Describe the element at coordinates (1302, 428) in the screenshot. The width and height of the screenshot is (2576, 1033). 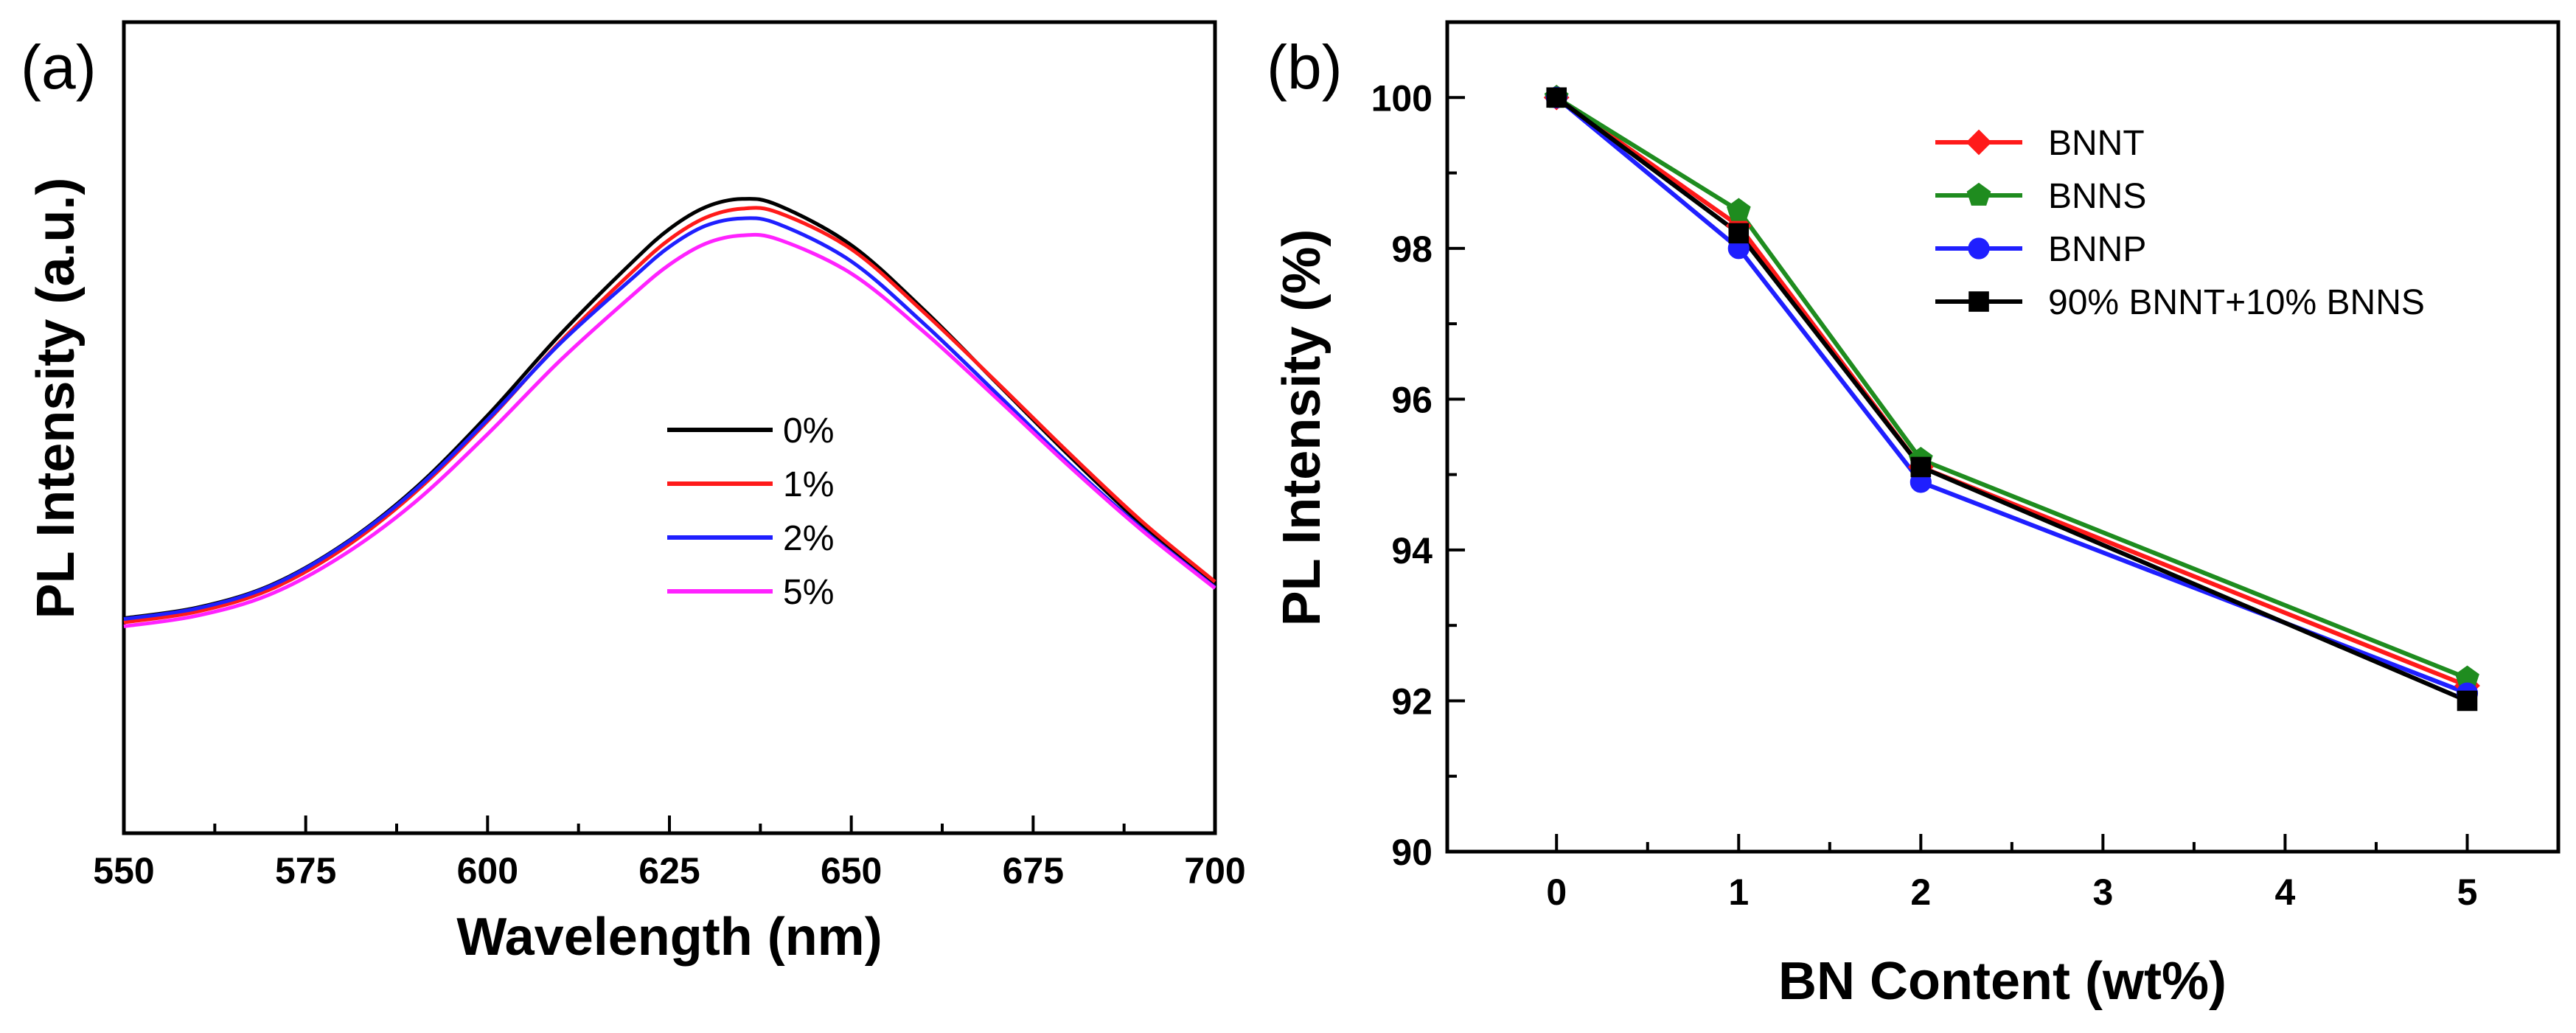
I see `panel-b-y-axis-title: PL Intensity (%)` at that location.